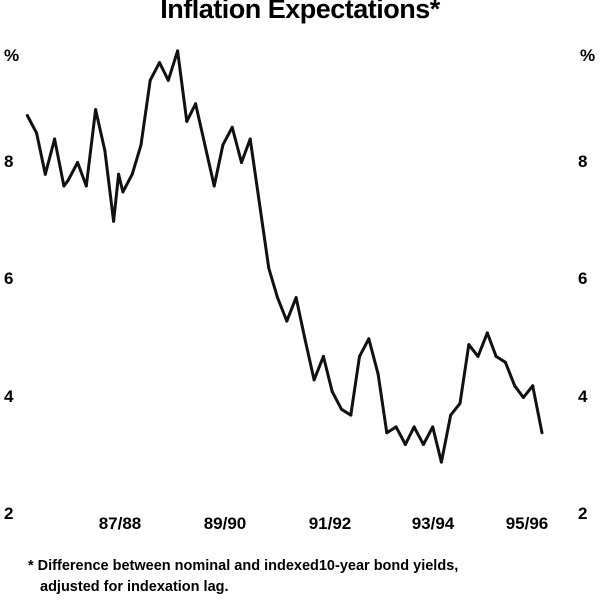 The image size is (600, 602). I want to click on y-tick-label-right: 2, so click(583, 513).